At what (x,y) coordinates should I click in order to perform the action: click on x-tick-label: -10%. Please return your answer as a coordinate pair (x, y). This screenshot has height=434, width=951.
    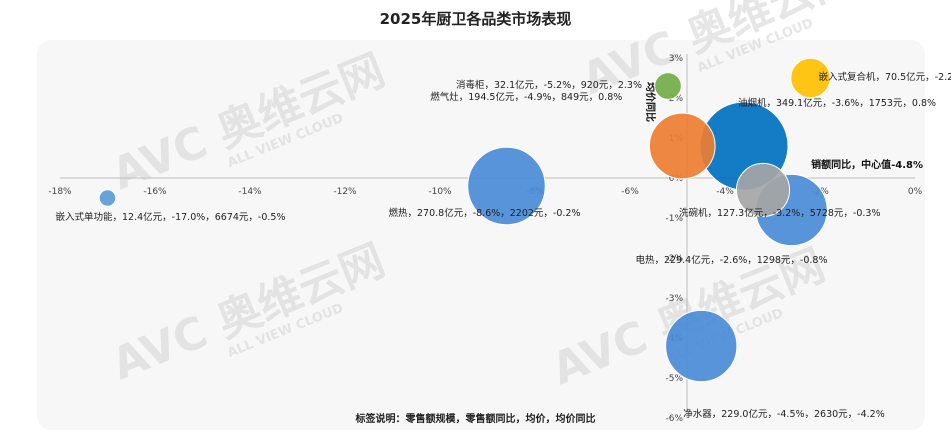
    Looking at the image, I should click on (440, 192).